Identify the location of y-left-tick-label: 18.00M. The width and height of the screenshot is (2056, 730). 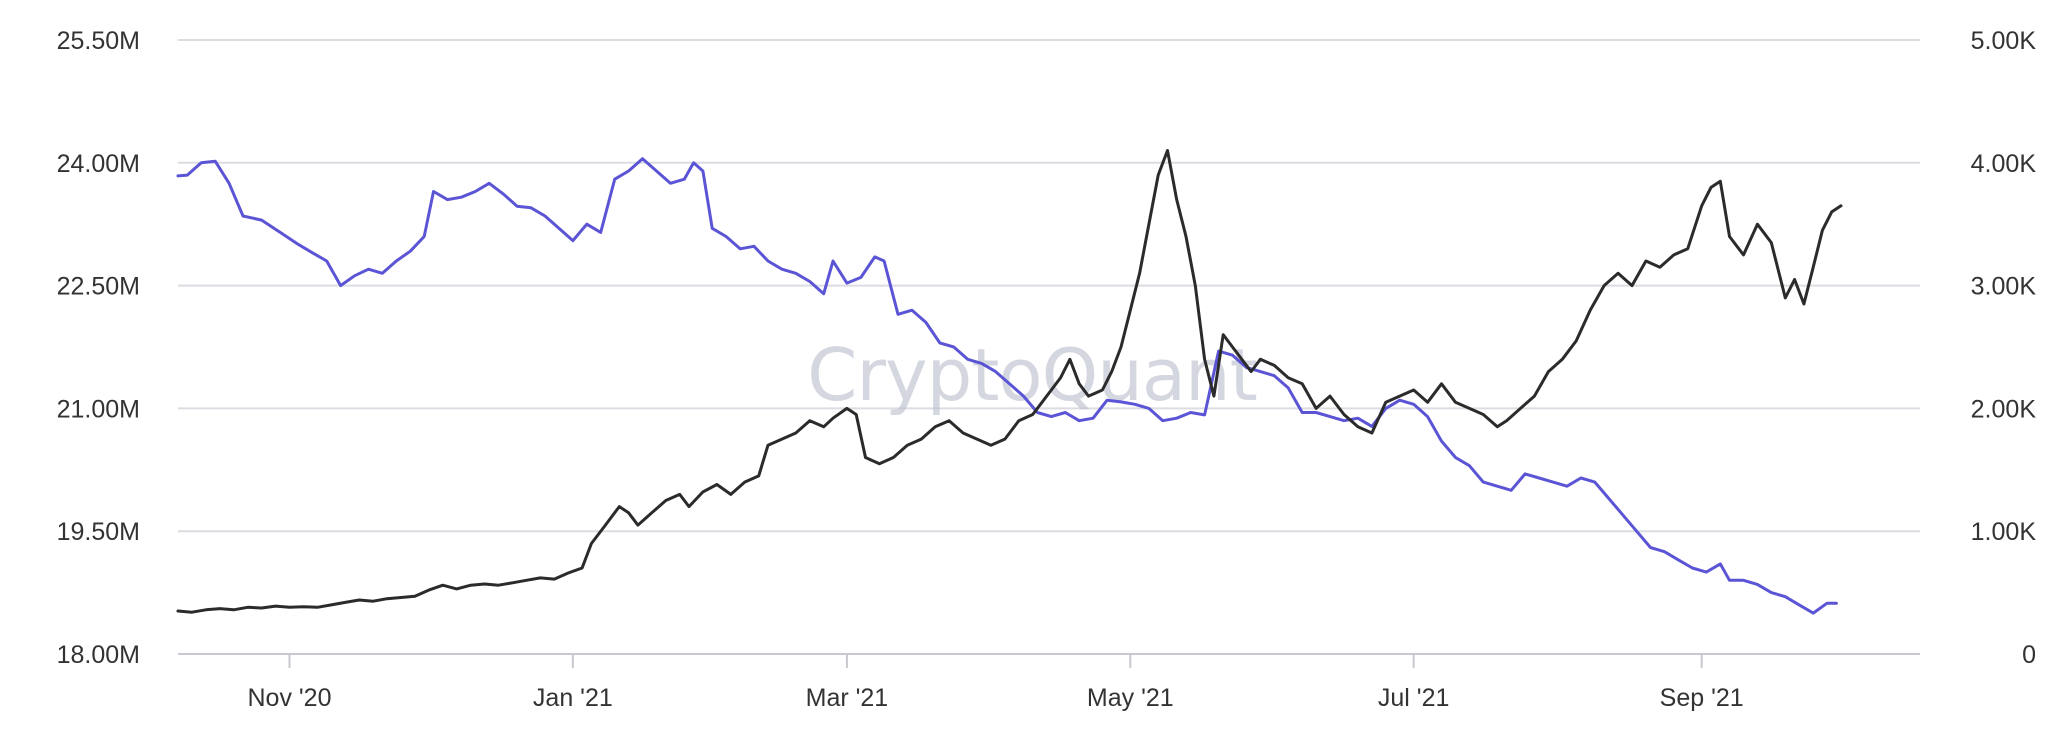
(98, 655).